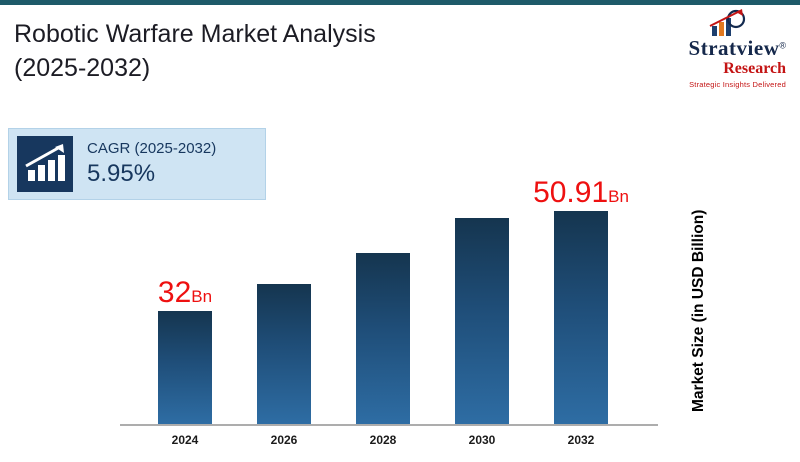 The width and height of the screenshot is (800, 462). I want to click on x-axis-label: 2024, so click(185, 440).